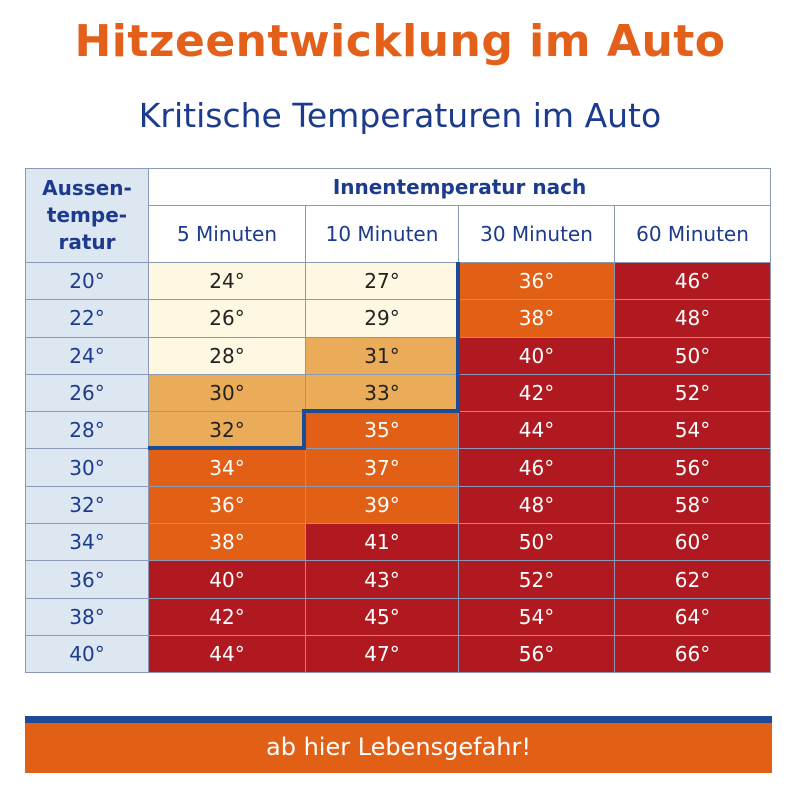 This screenshot has width=800, height=800. What do you see at coordinates (400, 41) in the screenshot?
I see `page-title: Hitzeentwicklung im Auto` at bounding box center [400, 41].